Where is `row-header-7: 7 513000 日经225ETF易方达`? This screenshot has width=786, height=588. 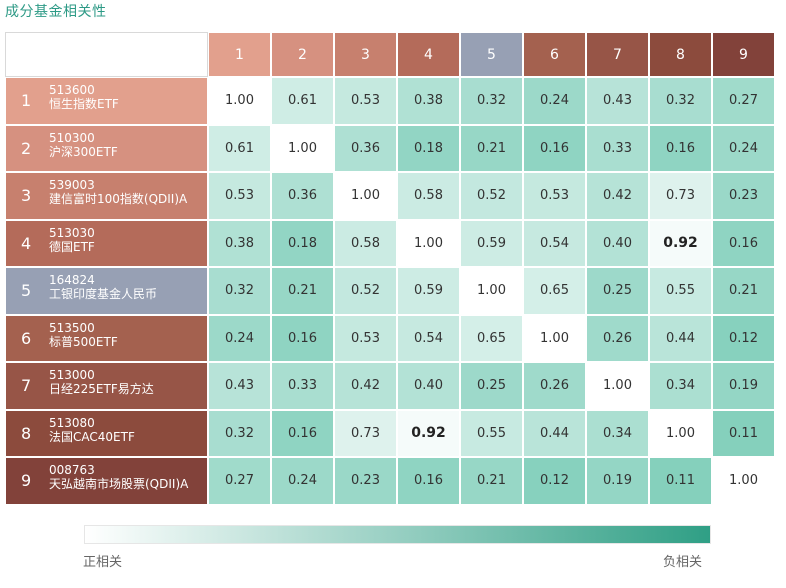 row-header-7: 7 513000 日经225ETF易方达 is located at coordinates (106, 386).